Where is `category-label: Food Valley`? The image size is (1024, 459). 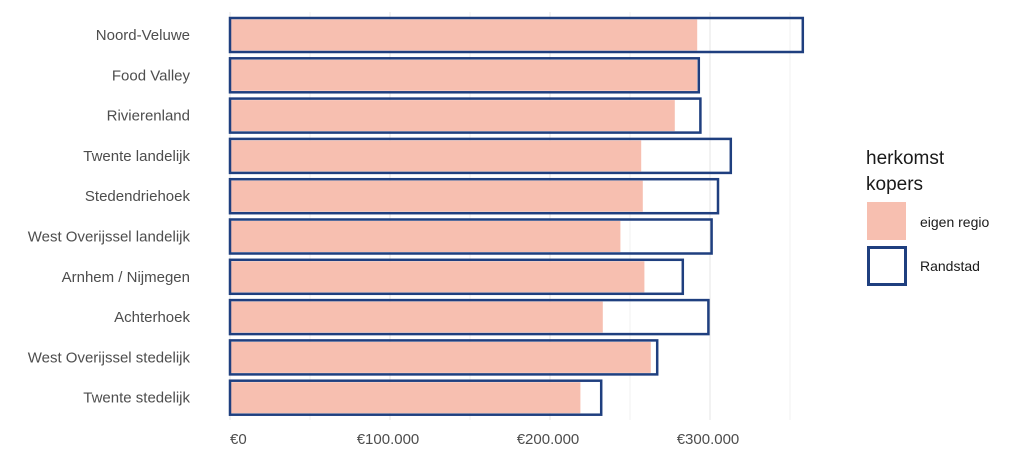
category-label: Food Valley is located at coordinates (151, 75).